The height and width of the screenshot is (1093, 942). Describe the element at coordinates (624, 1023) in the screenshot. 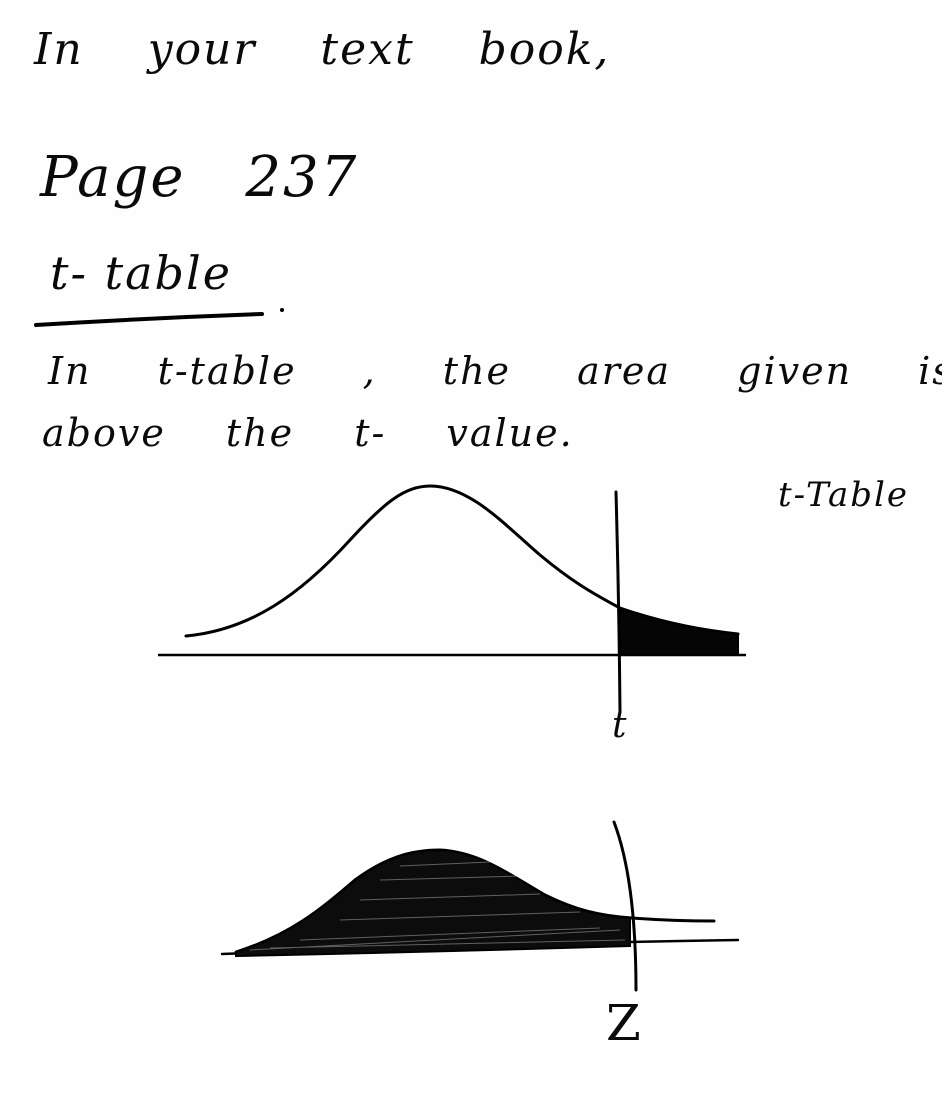

I see `z-axis-label: Z` at that location.